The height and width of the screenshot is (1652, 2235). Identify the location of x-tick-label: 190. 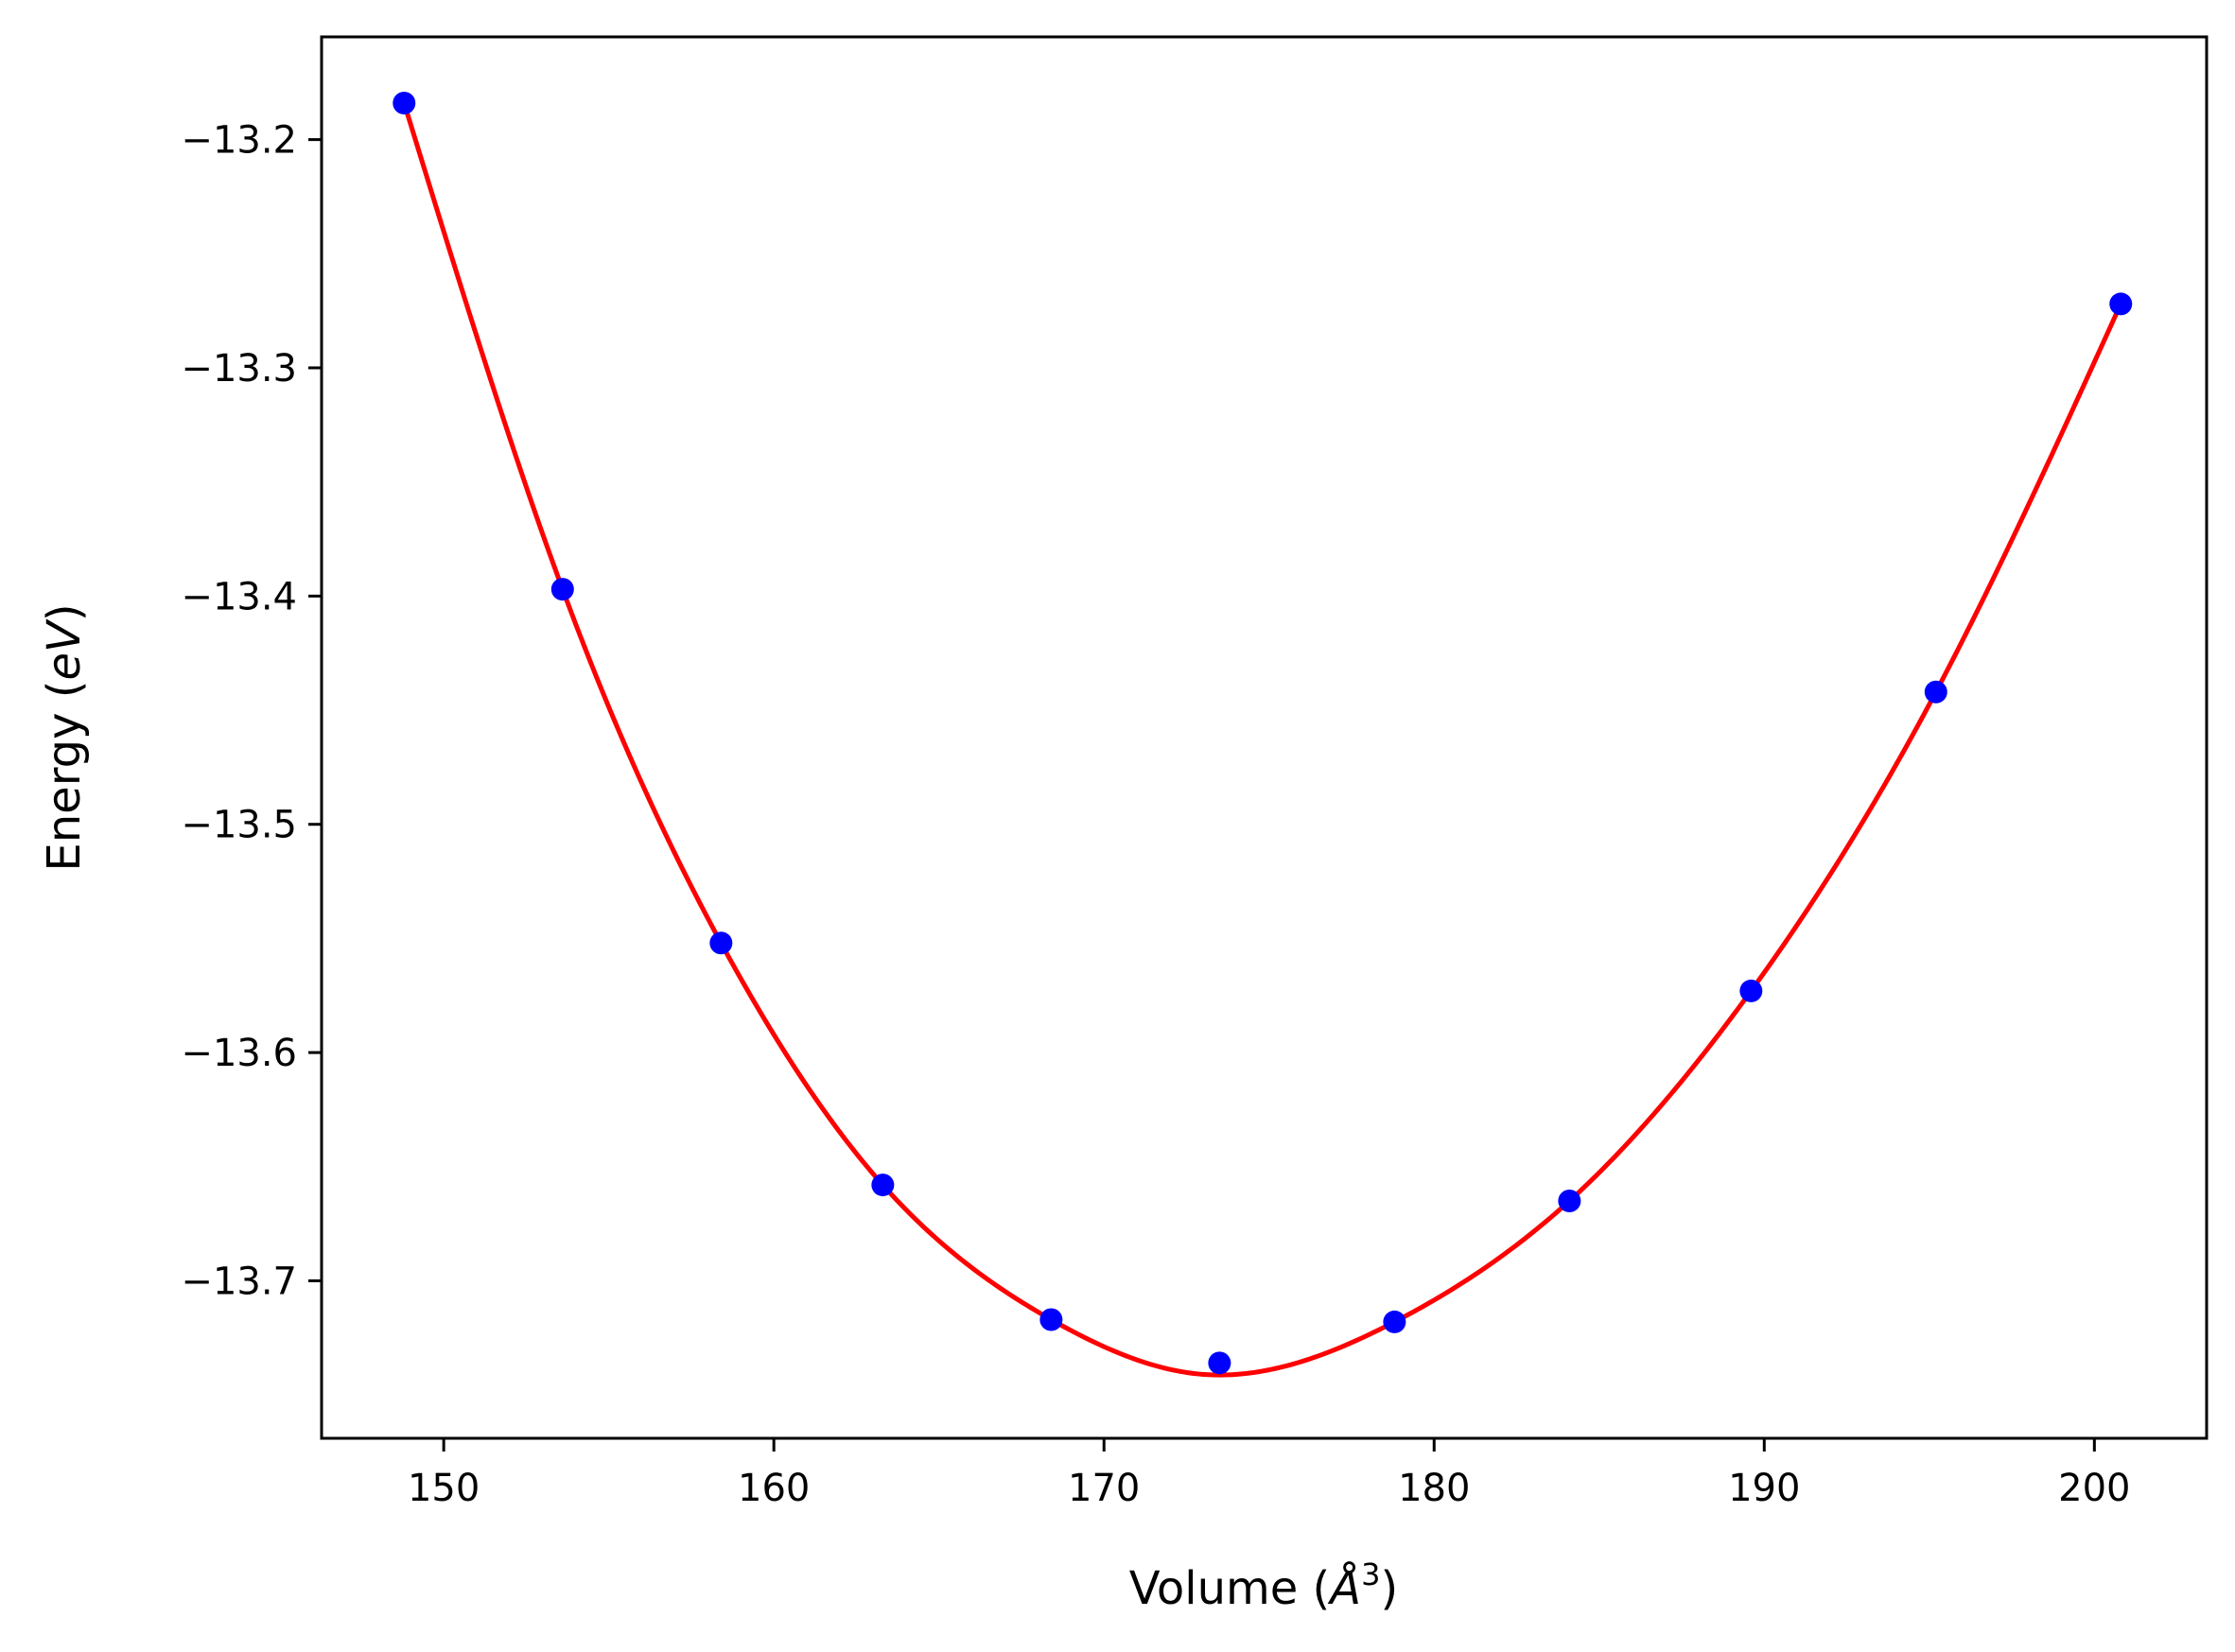
(1764, 1489).